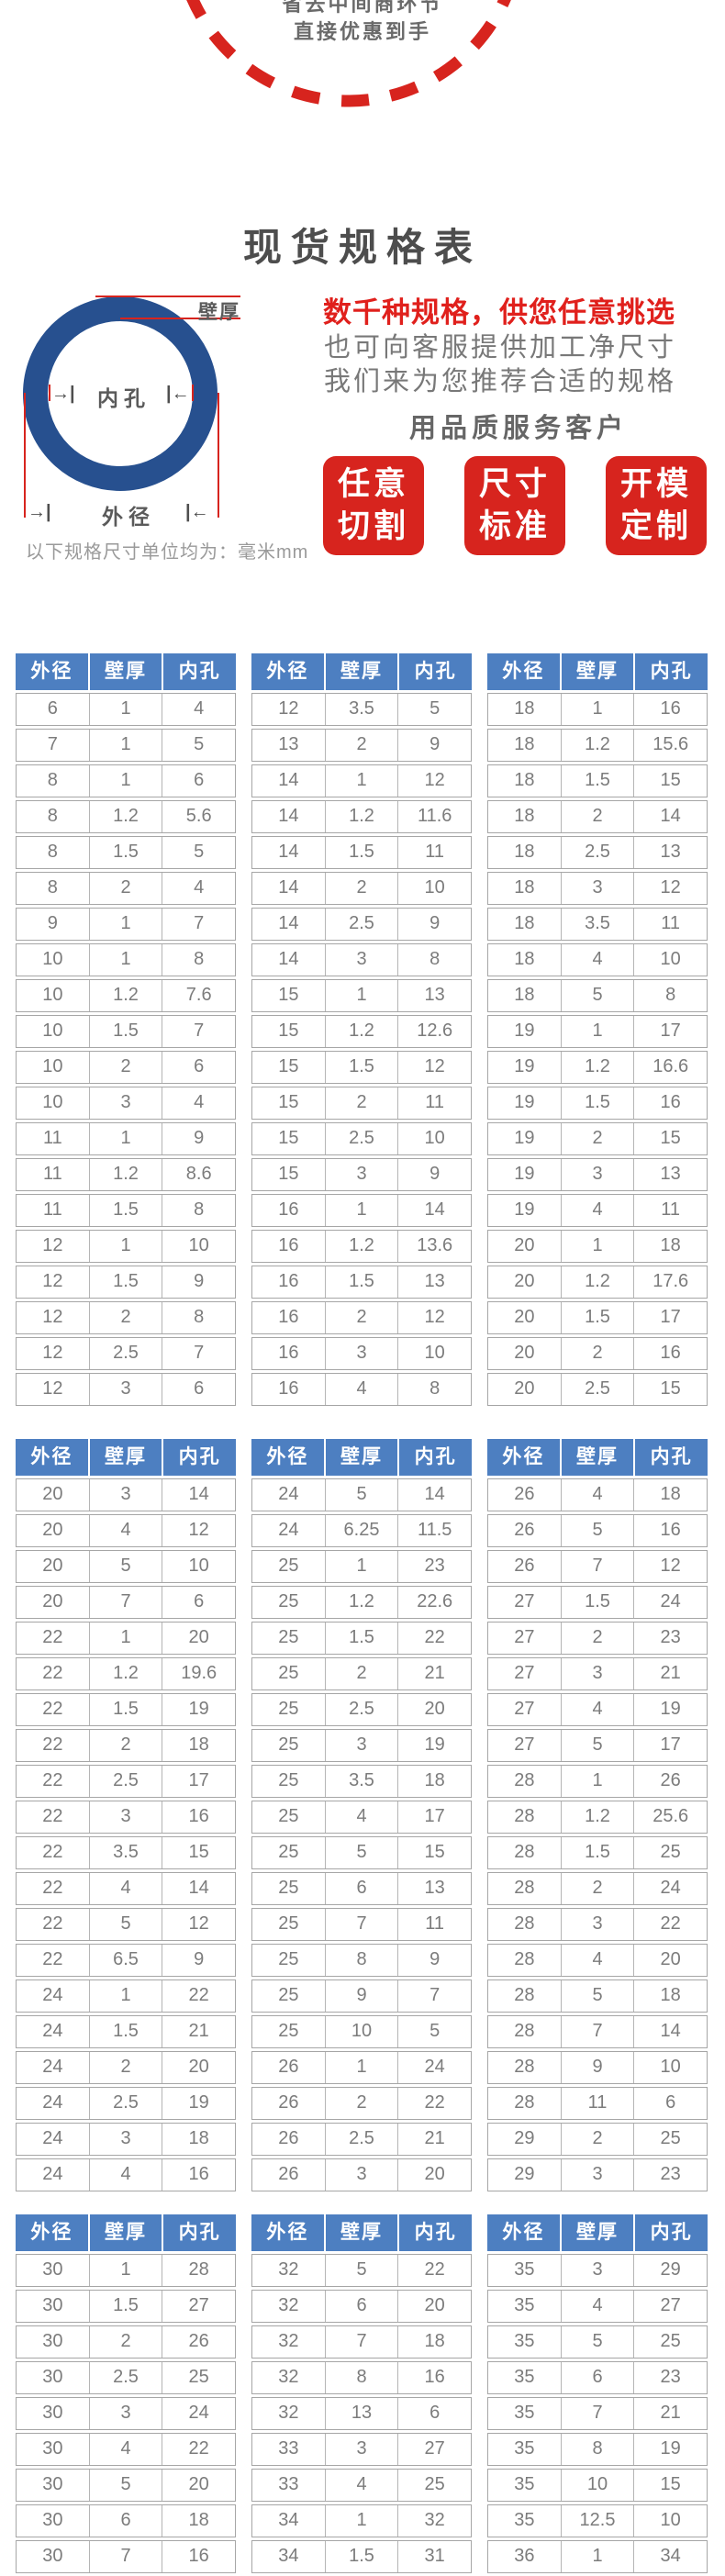  Describe the element at coordinates (361, 2342) in the screenshot. I see `table-row: 32 7 18` at that location.